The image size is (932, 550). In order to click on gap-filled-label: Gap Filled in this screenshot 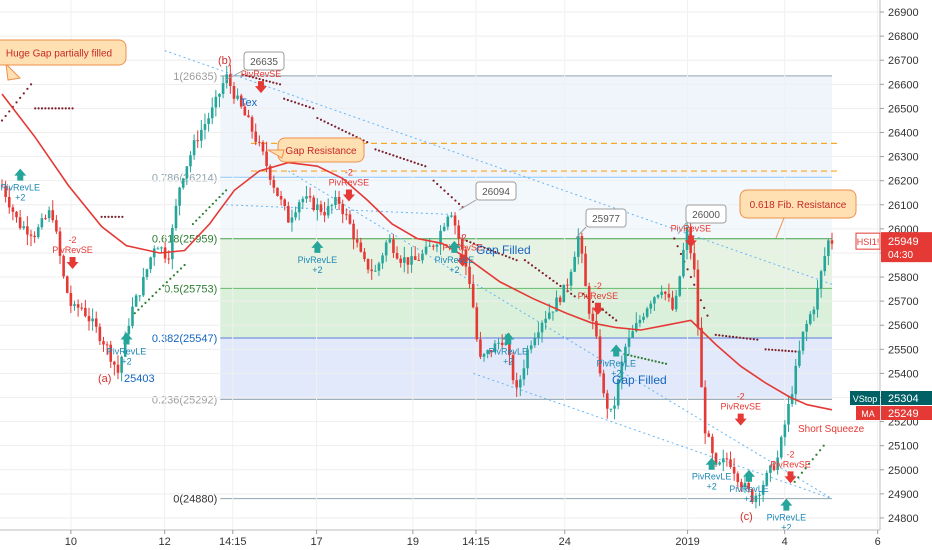, I will do `click(503, 250)`.